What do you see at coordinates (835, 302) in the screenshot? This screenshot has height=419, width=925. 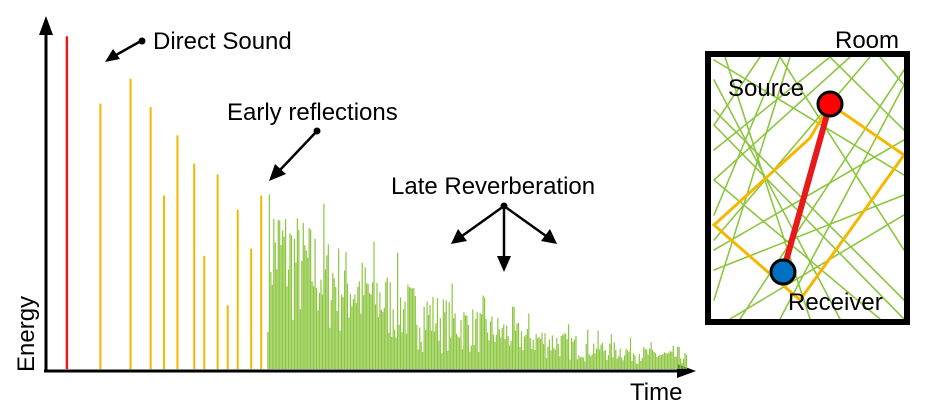 I see `receiver-label: Receiver` at bounding box center [835, 302].